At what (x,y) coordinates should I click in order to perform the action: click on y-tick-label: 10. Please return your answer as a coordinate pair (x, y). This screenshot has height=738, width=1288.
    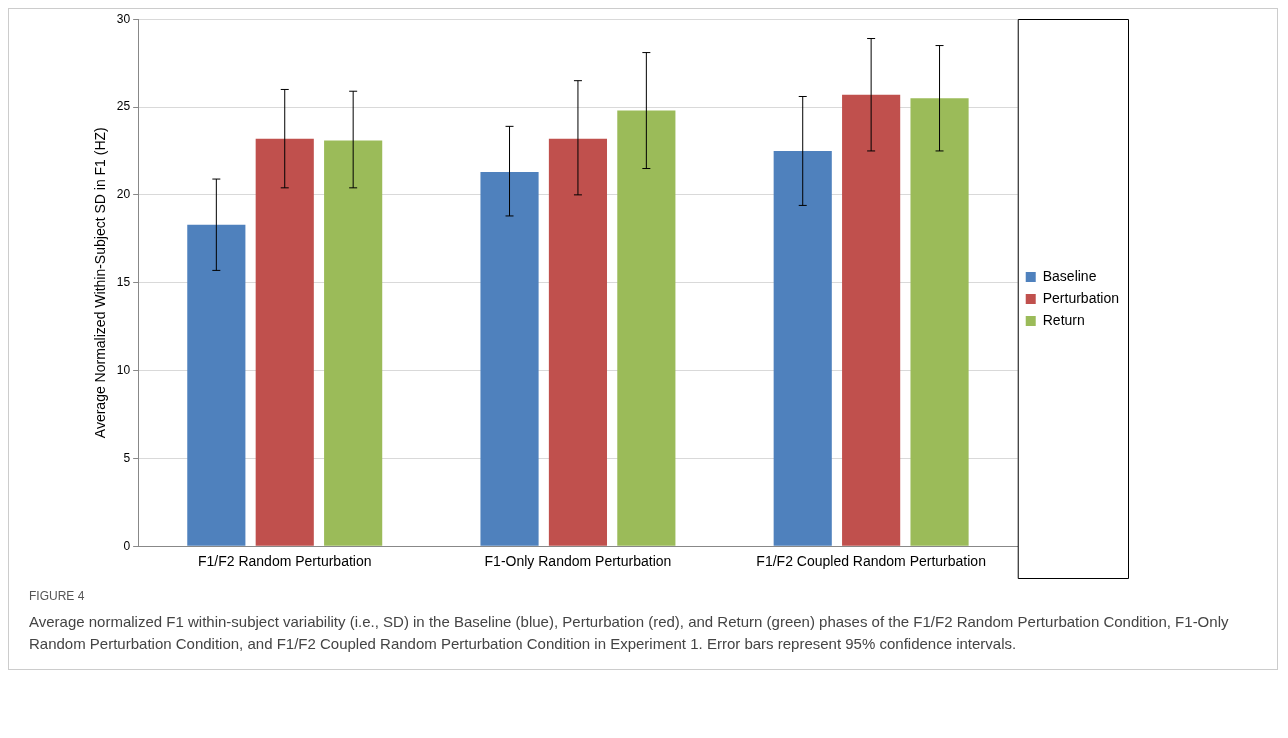
    Looking at the image, I should click on (123, 369).